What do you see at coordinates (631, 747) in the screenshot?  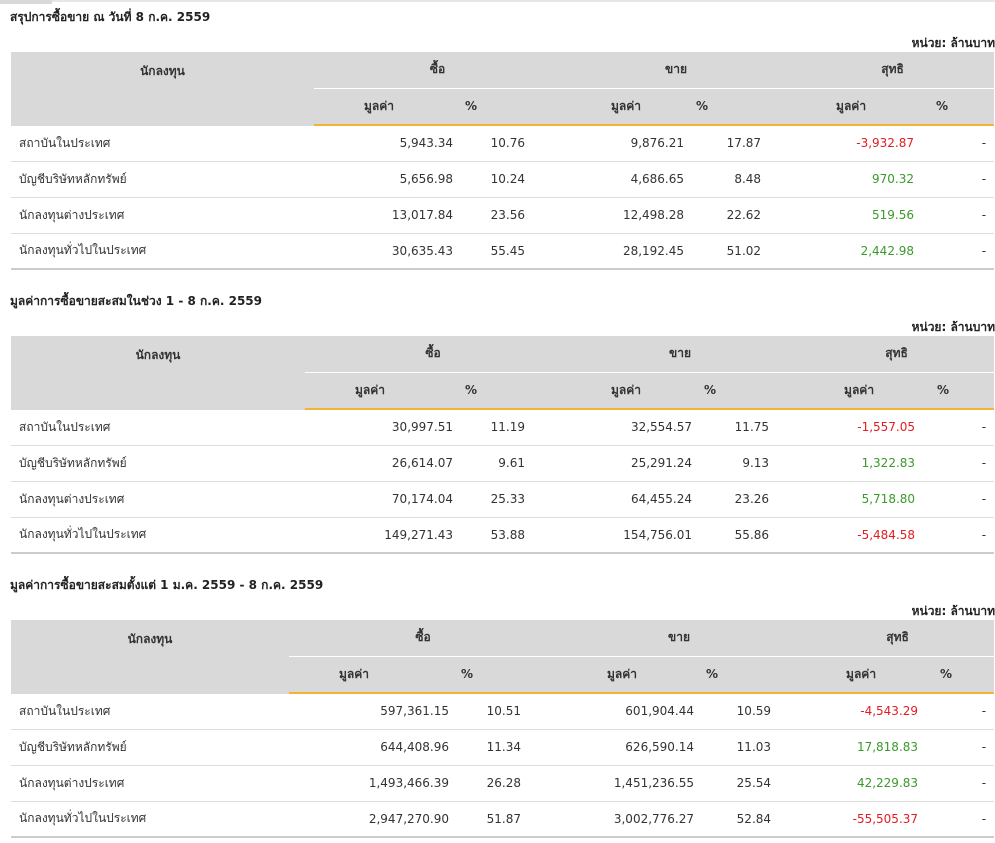 I see `sell-value: 626,590.14` at bounding box center [631, 747].